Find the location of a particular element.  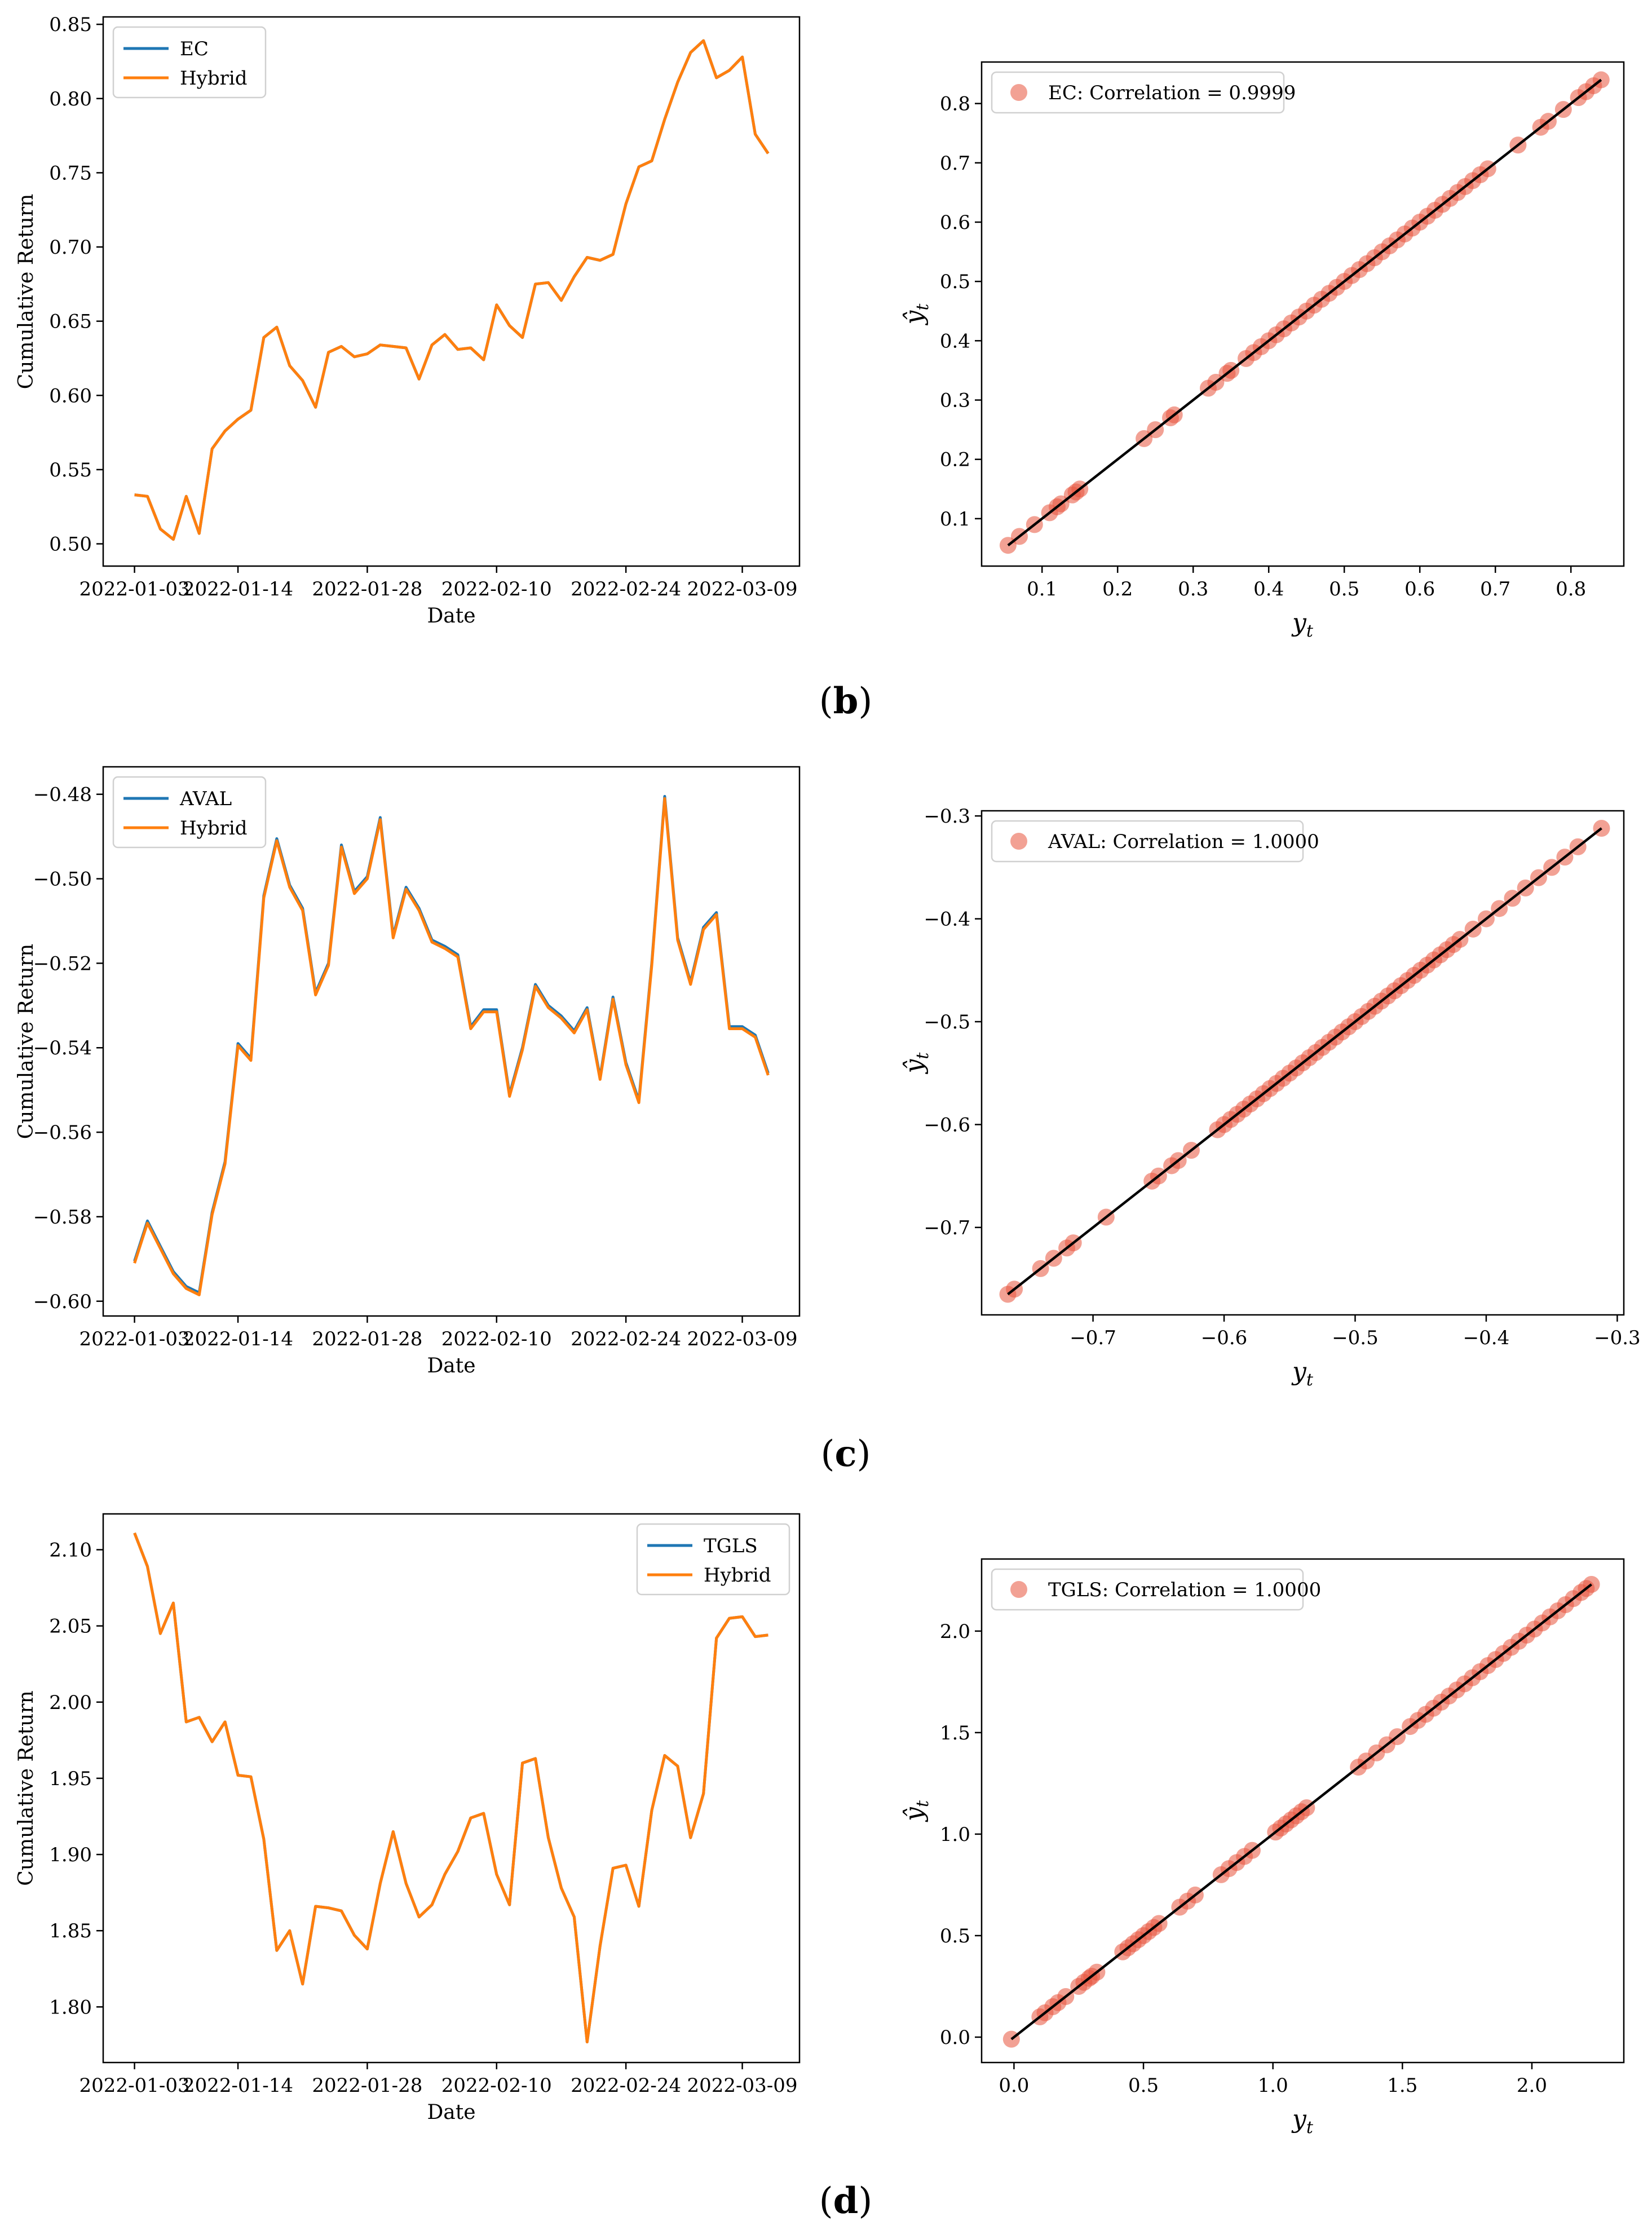

x-tick-label: −0.4 is located at coordinates (1486, 1338).